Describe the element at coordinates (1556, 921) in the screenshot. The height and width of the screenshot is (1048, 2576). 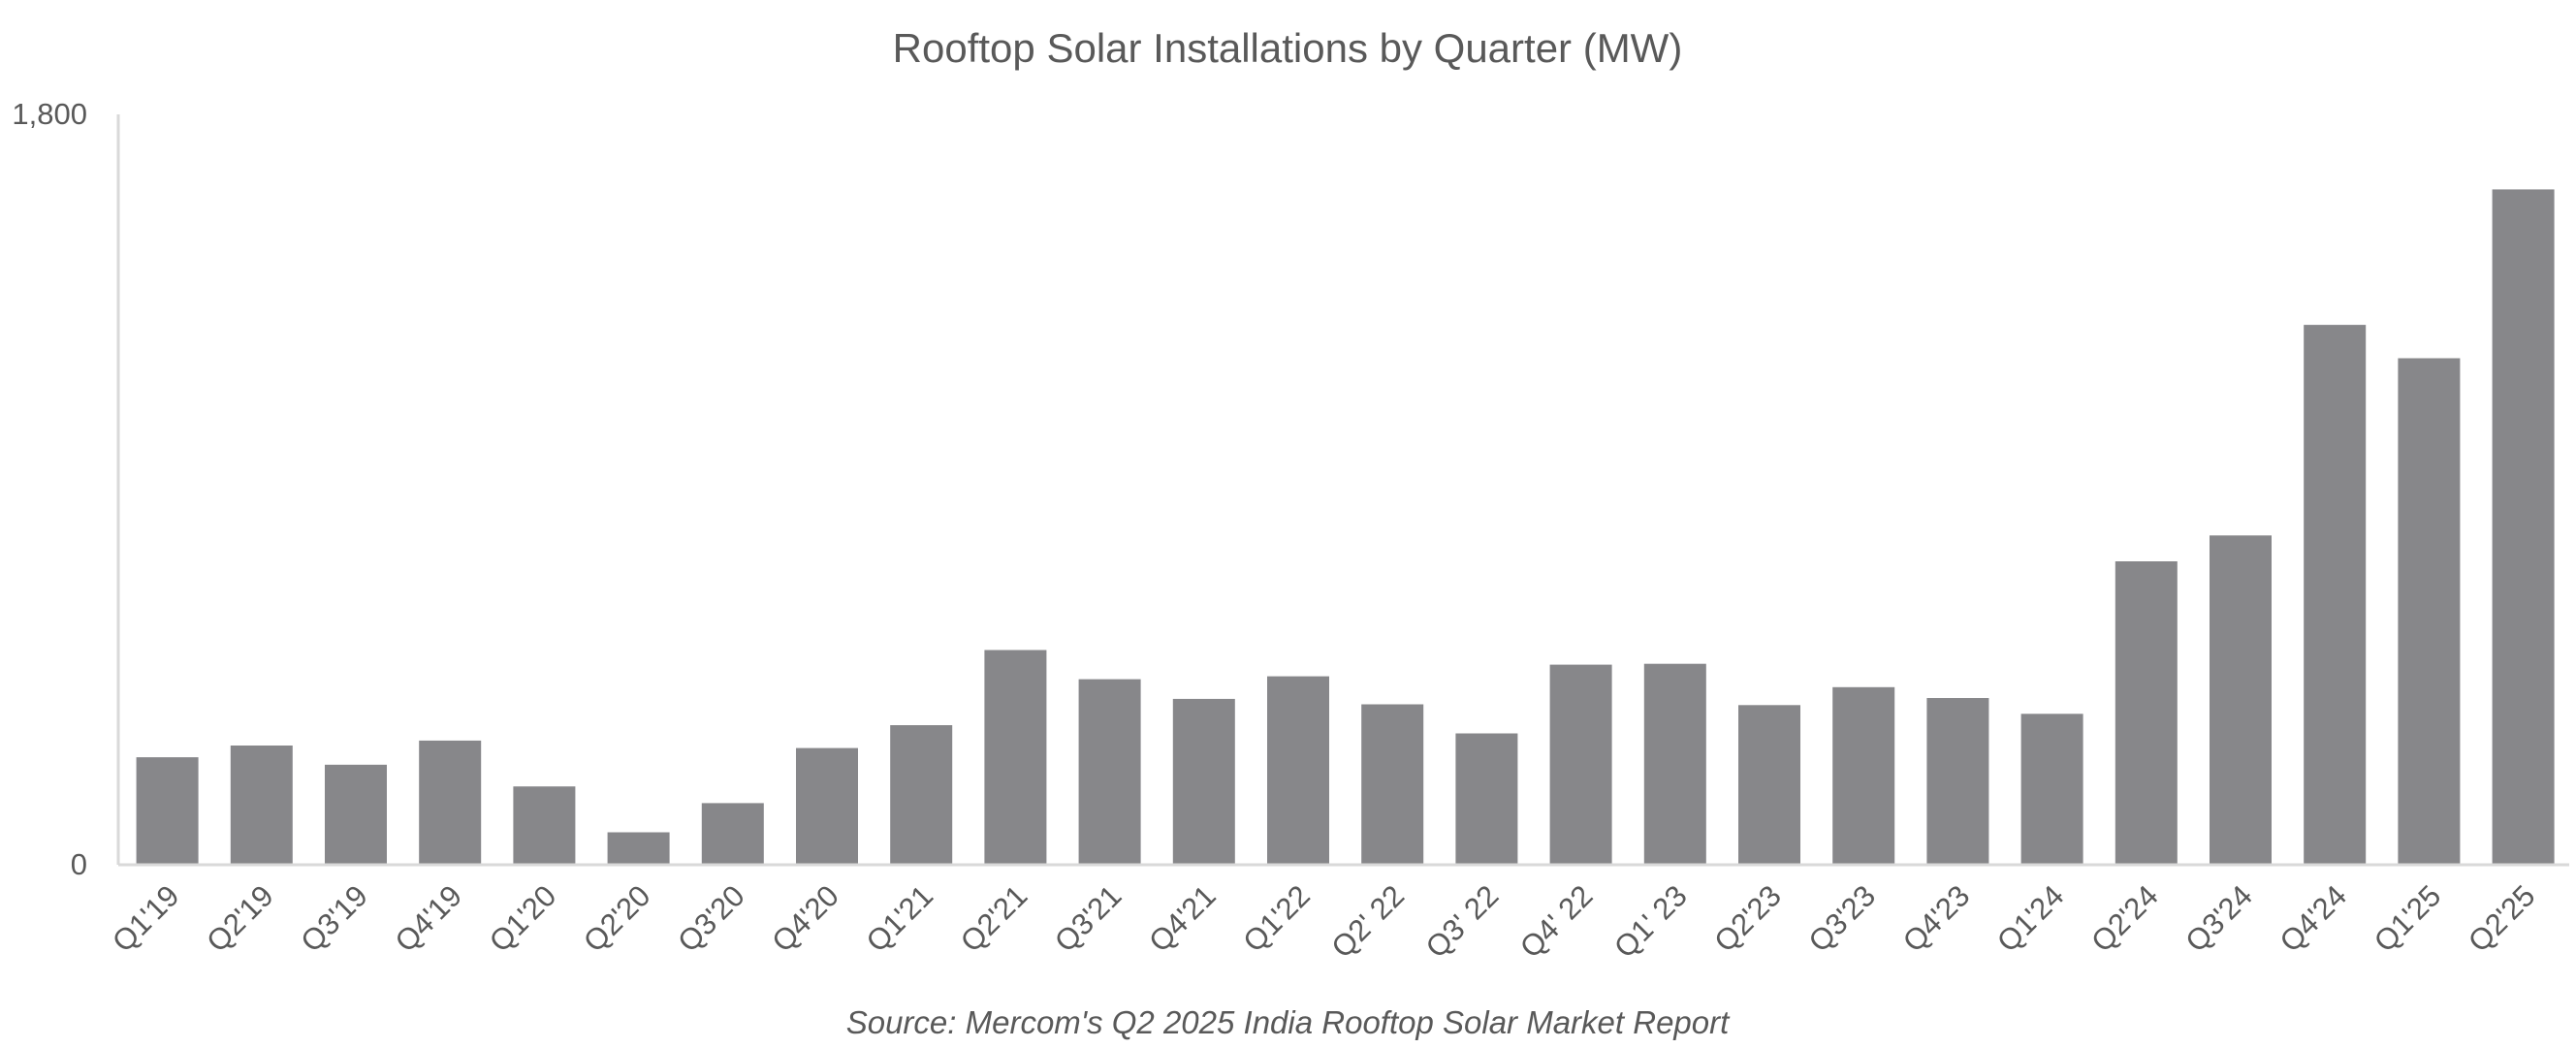
I see `x-tick-label: Q4' 22` at that location.